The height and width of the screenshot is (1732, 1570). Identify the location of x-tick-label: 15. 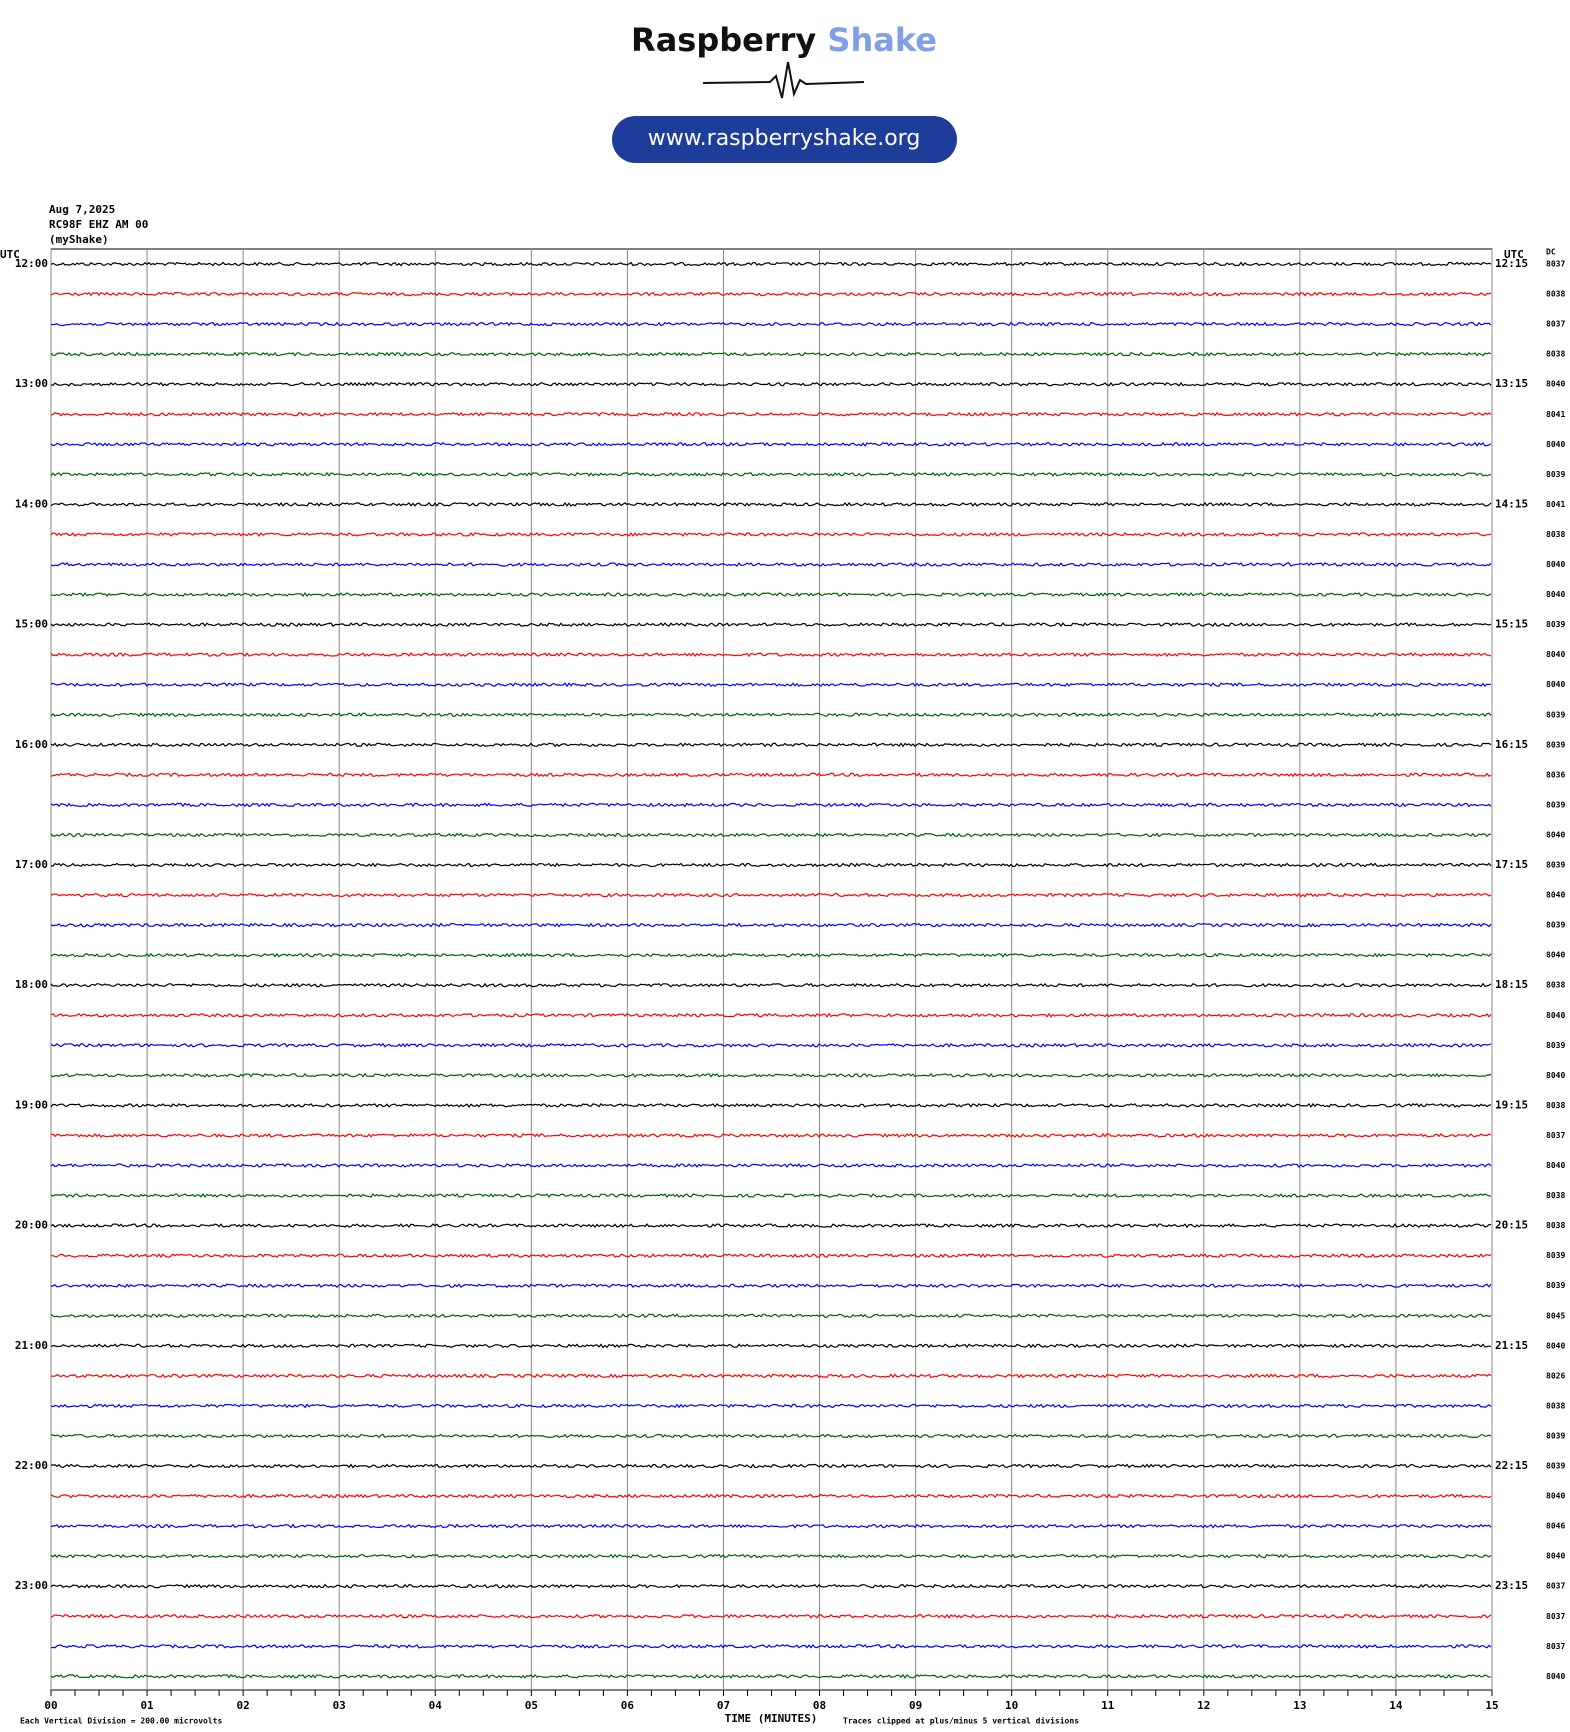
(1491, 1705).